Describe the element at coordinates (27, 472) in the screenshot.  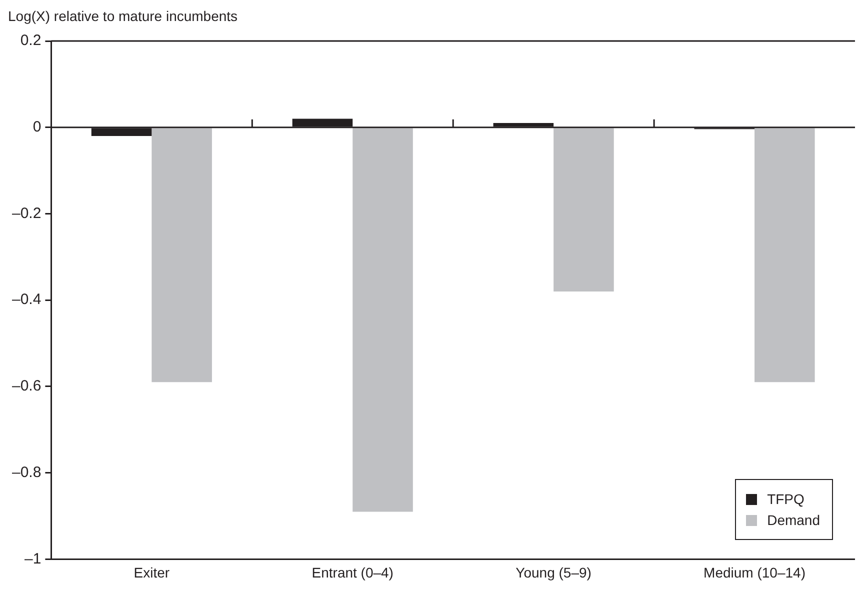
I see `y-tick-label: –0.8` at that location.